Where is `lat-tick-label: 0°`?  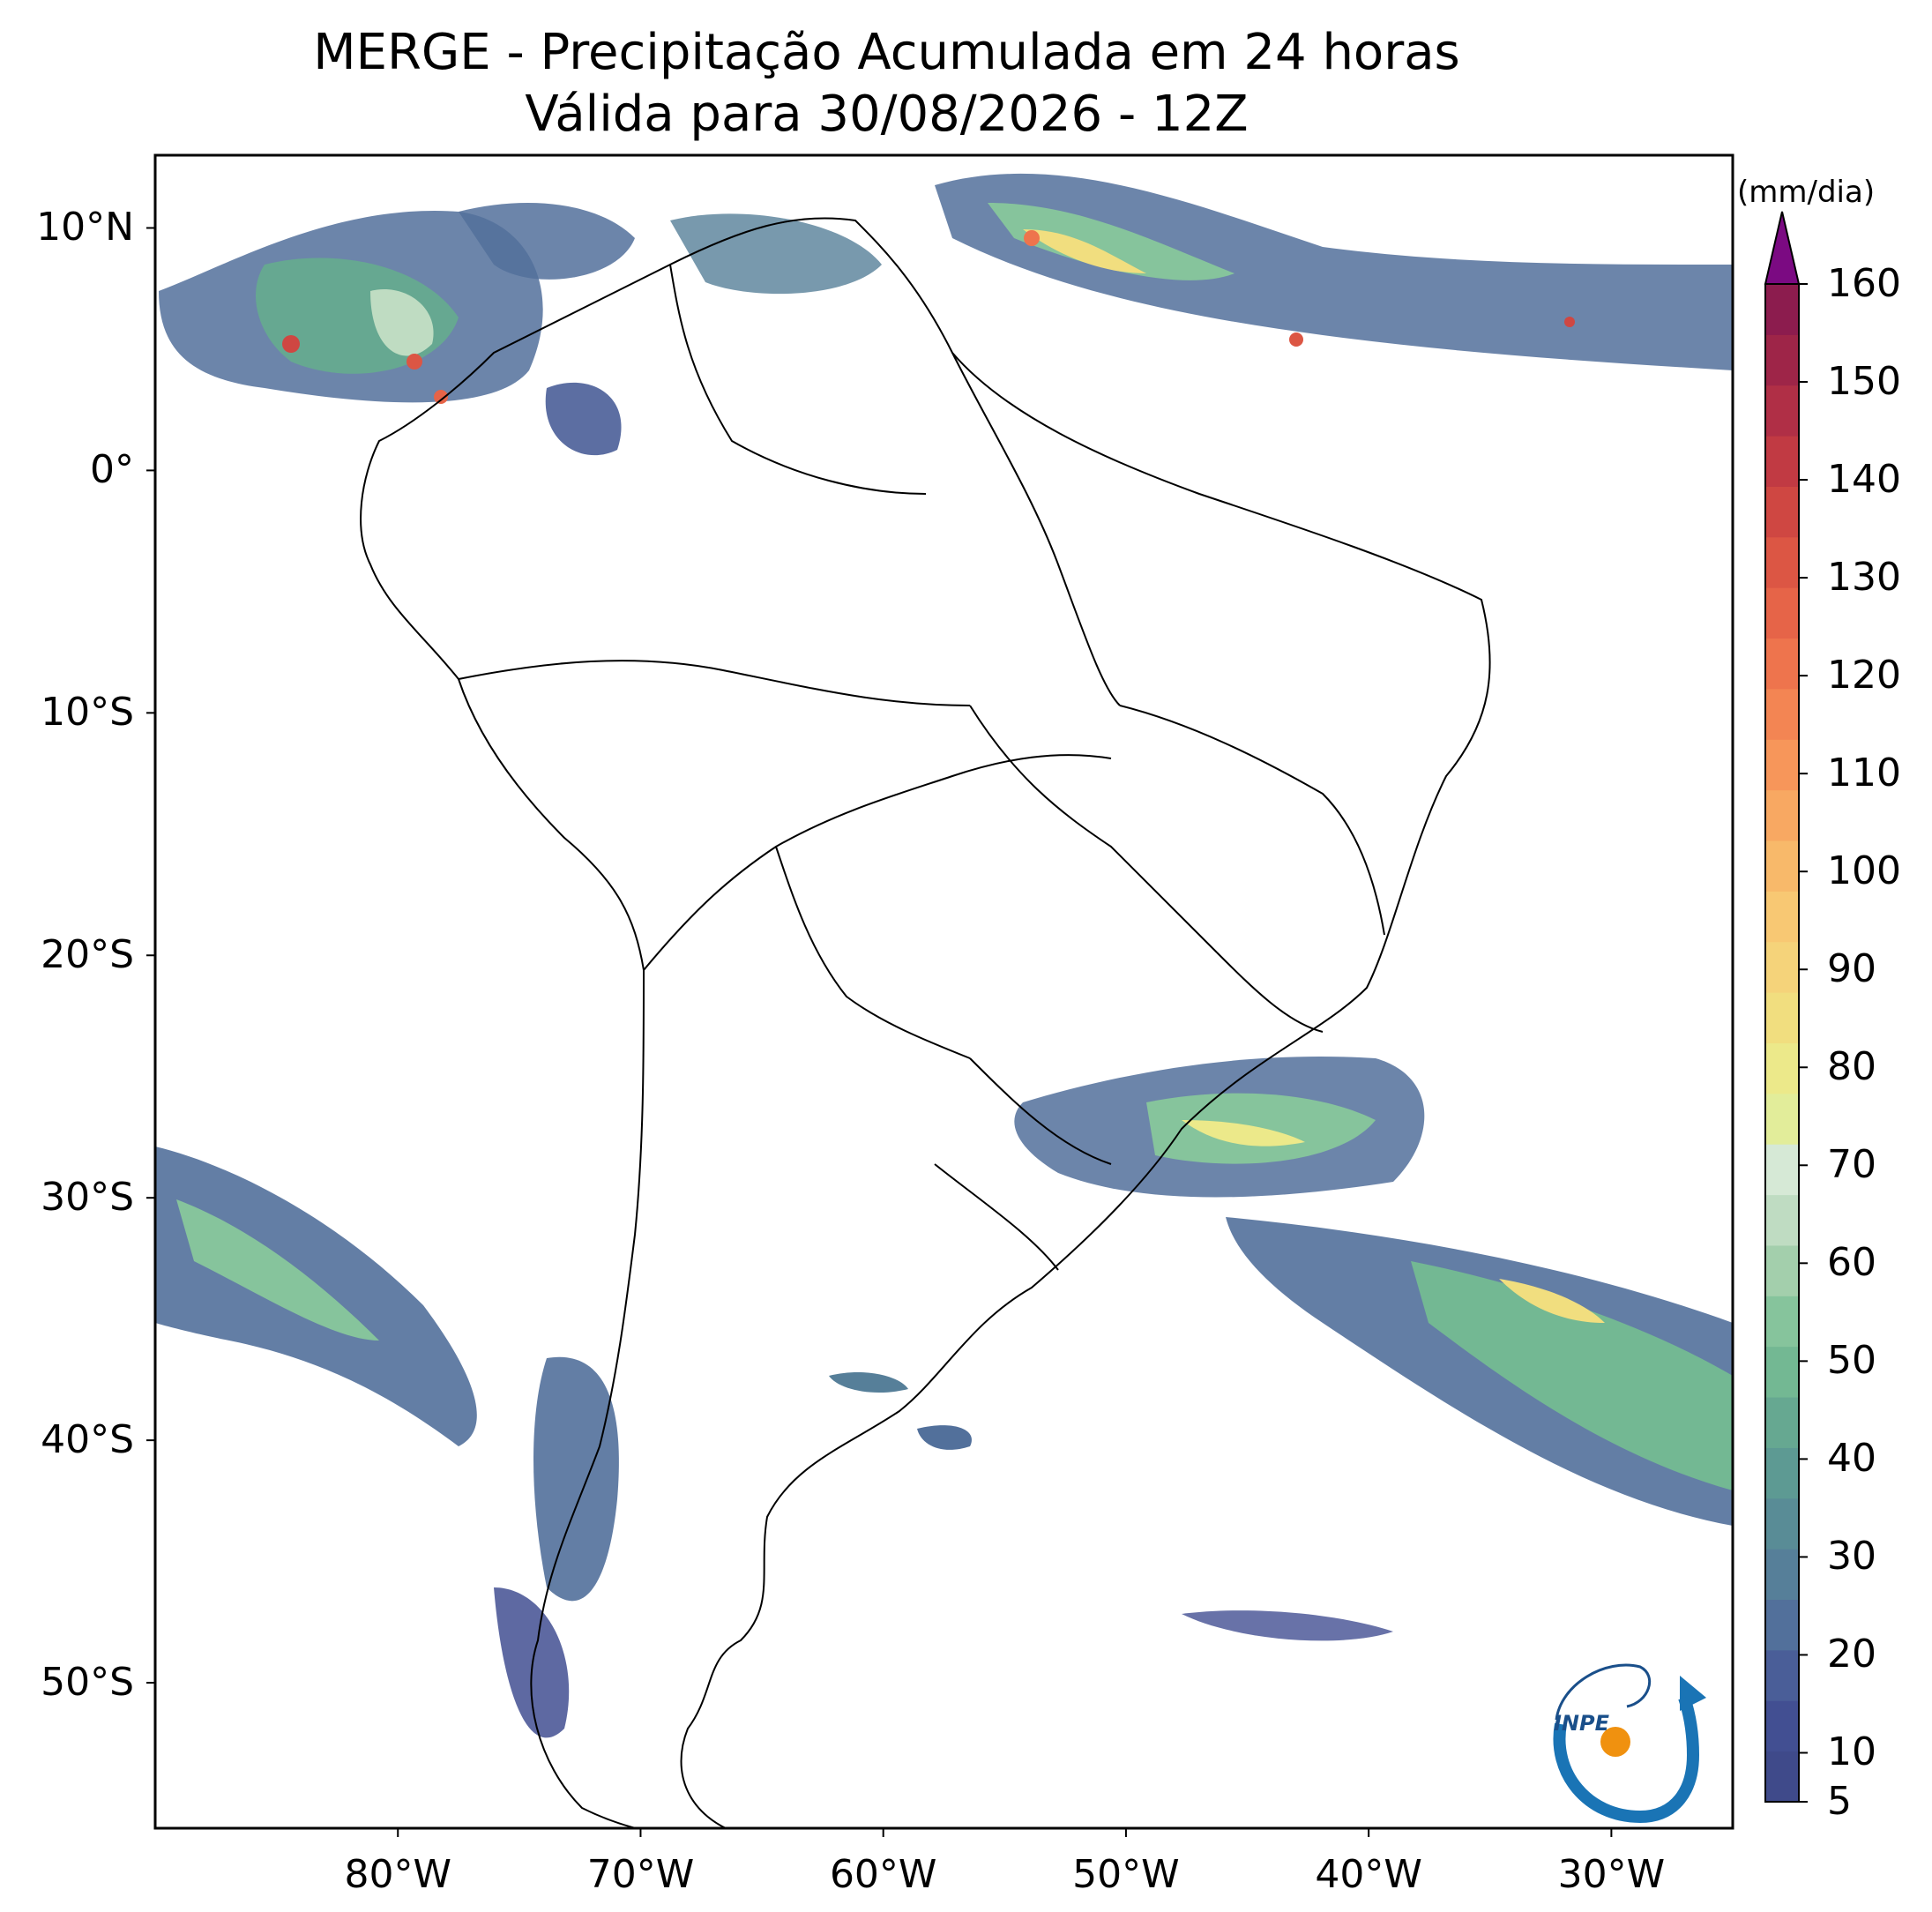 lat-tick-label: 0° is located at coordinates (112, 470).